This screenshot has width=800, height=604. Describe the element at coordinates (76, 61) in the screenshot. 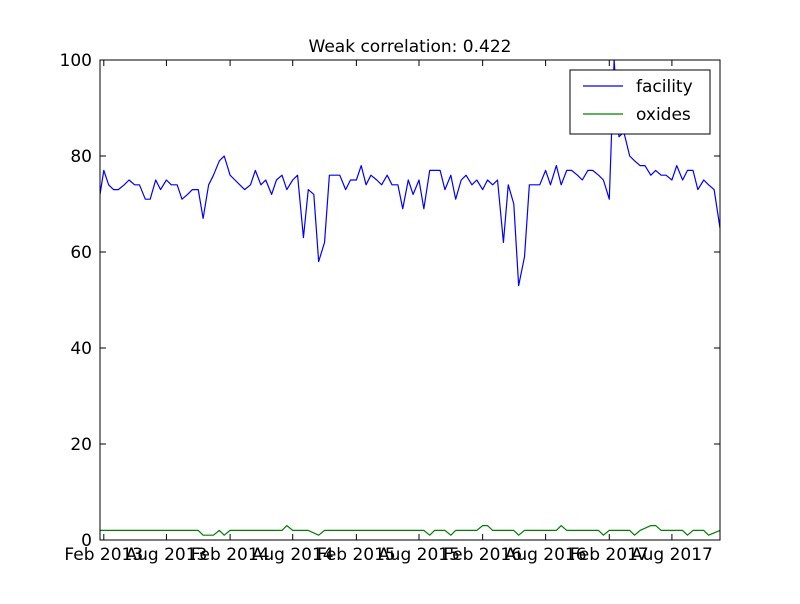

I see `y-tick-label: 100` at that location.